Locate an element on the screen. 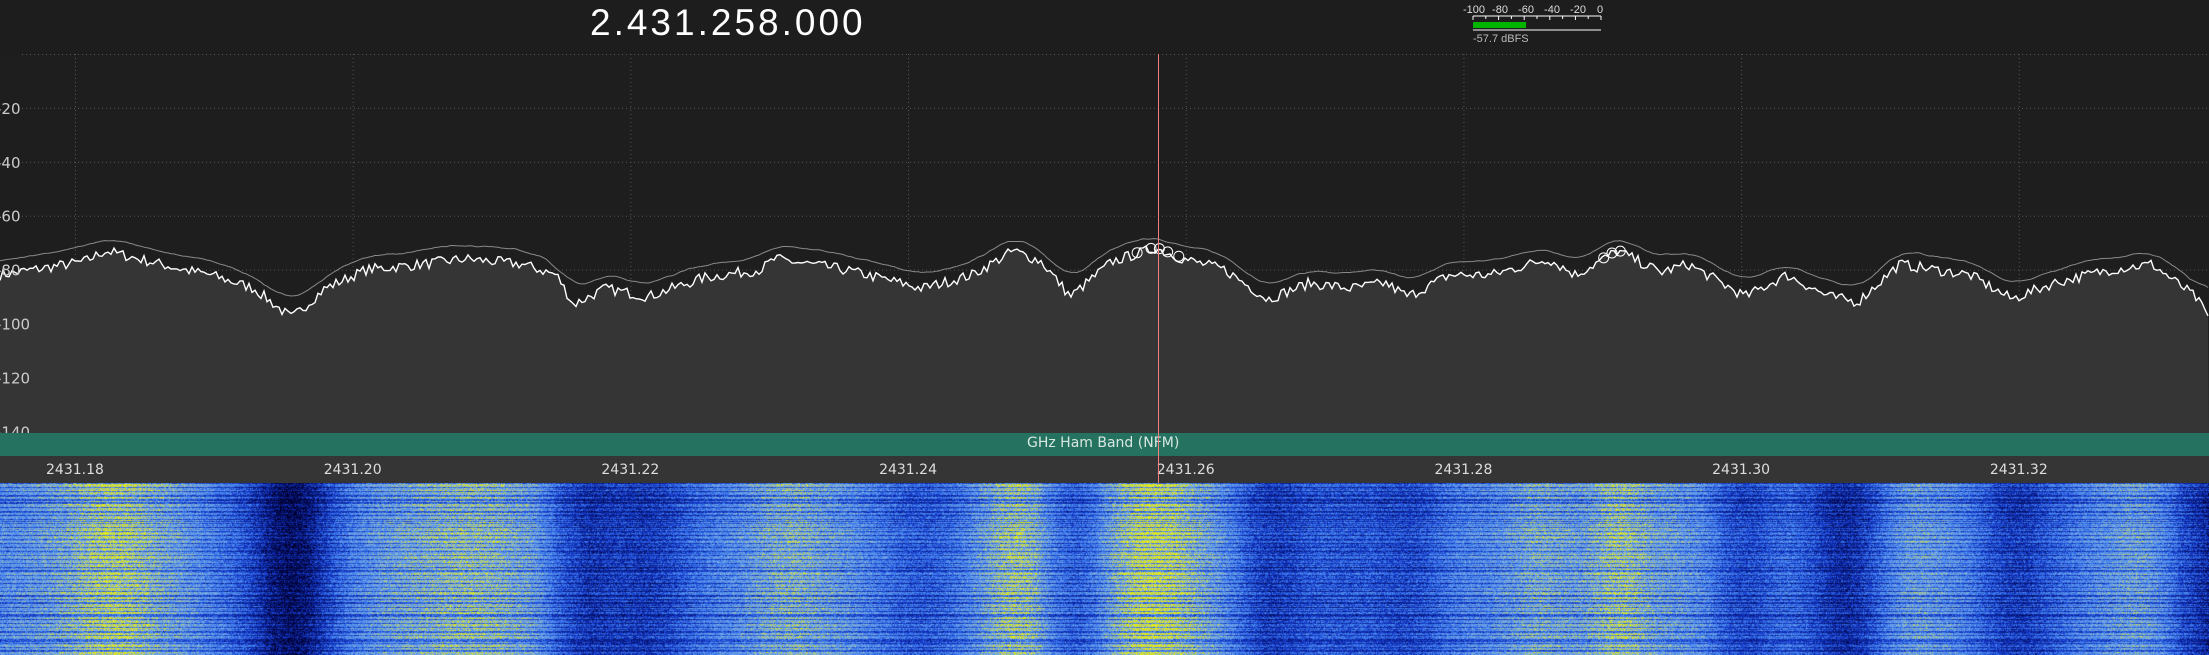 The height and width of the screenshot is (655, 2209). y-tick-label: -40 is located at coordinates (10, 163).